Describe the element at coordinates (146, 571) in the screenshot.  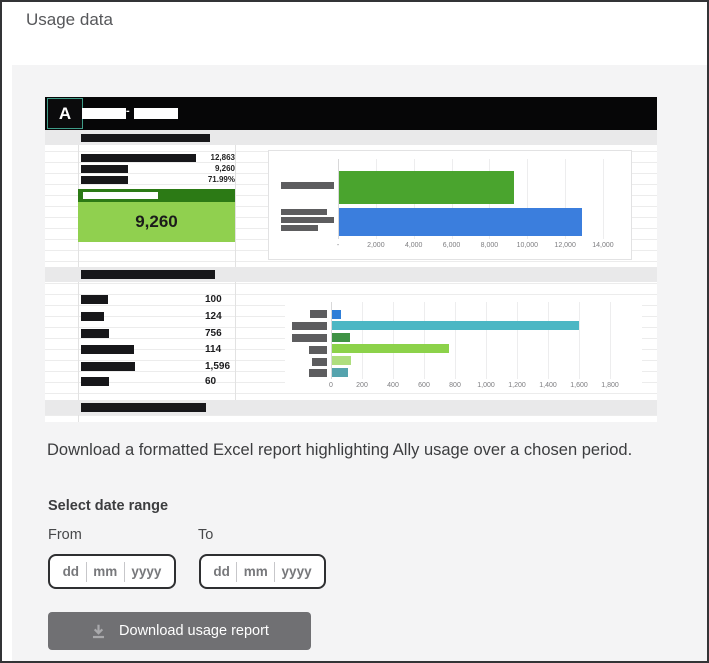
I see `from-year-field: yyyy` at that location.